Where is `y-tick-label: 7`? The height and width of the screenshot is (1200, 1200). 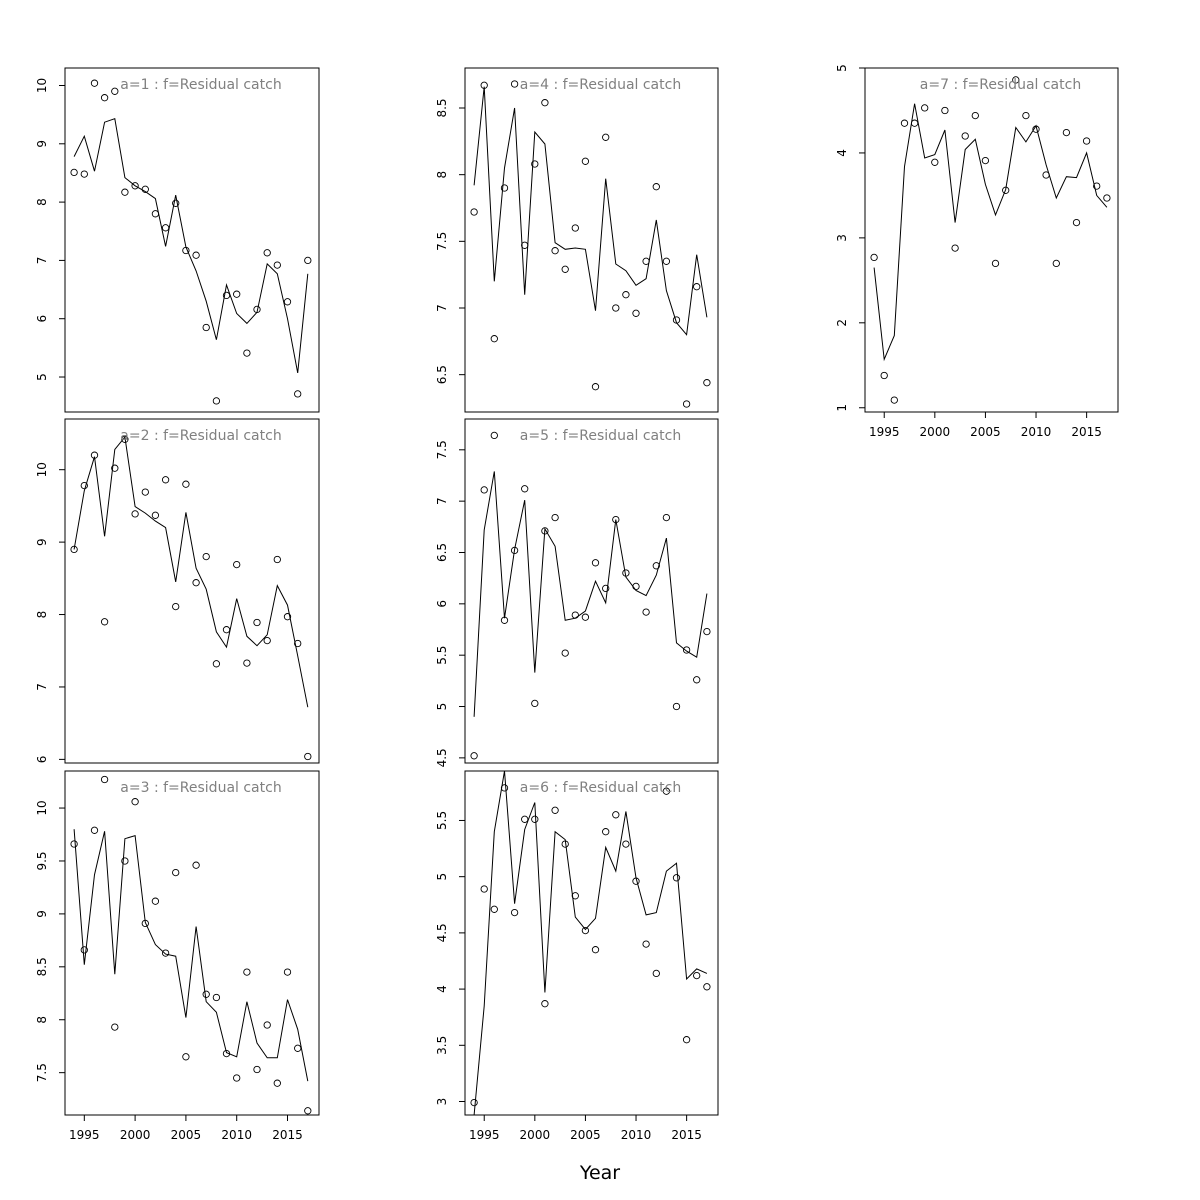 y-tick-label: 7 is located at coordinates (42, 687).